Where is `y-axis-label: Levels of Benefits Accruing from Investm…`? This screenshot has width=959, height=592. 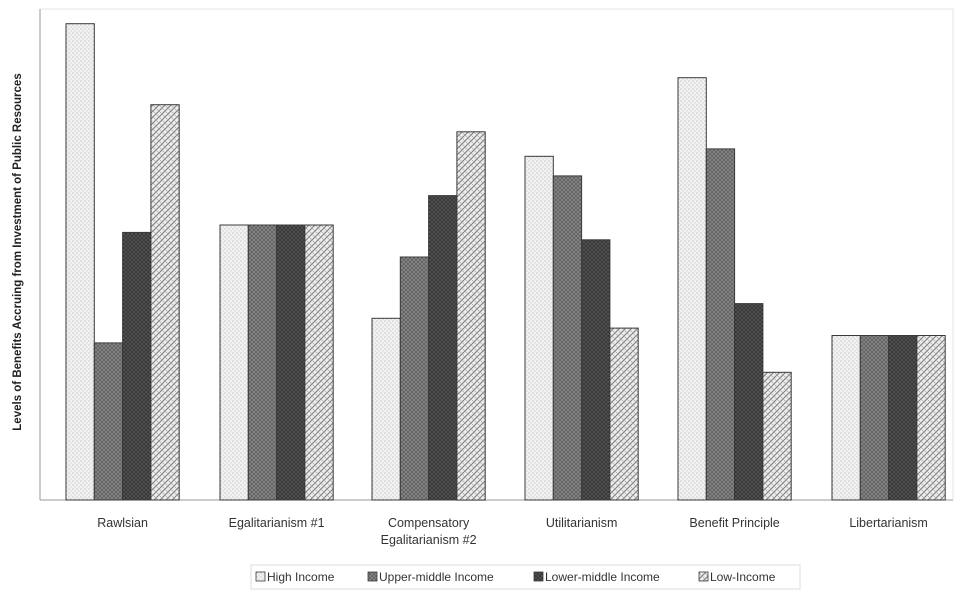 y-axis-label: Levels of Benefits Accruing from Investm… is located at coordinates (18, 251).